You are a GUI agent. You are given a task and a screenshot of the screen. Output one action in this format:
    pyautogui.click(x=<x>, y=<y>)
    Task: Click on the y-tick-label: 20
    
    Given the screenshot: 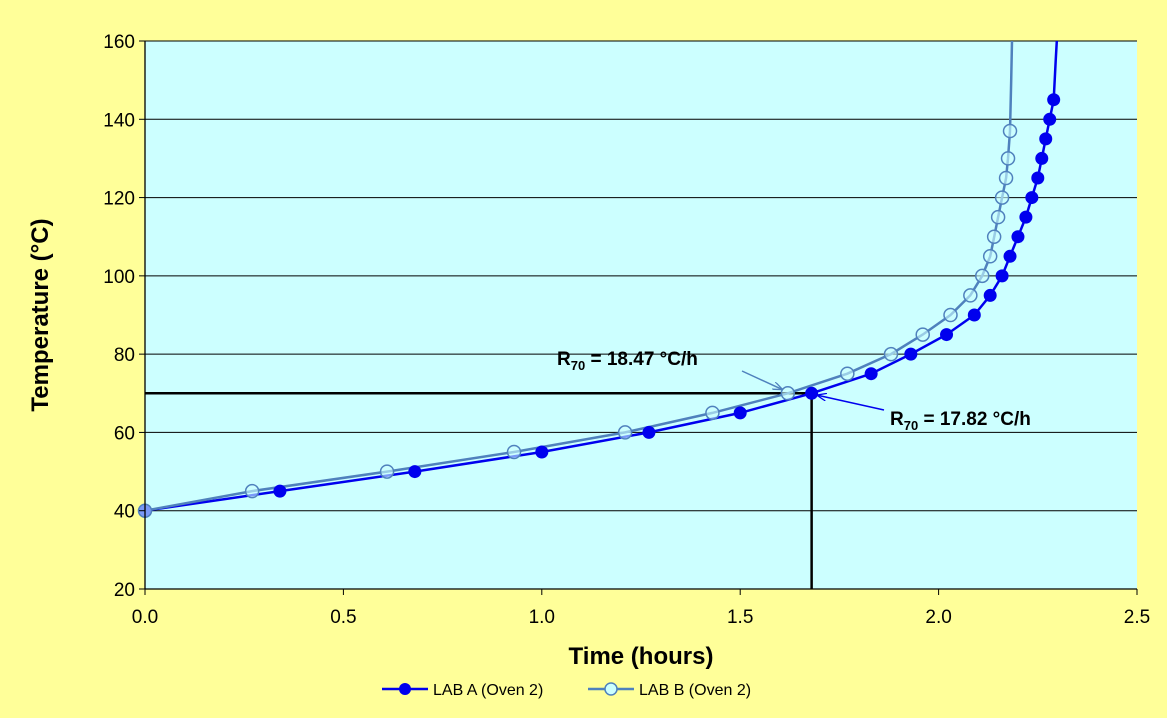 What is the action you would take?
    pyautogui.click(x=124, y=590)
    